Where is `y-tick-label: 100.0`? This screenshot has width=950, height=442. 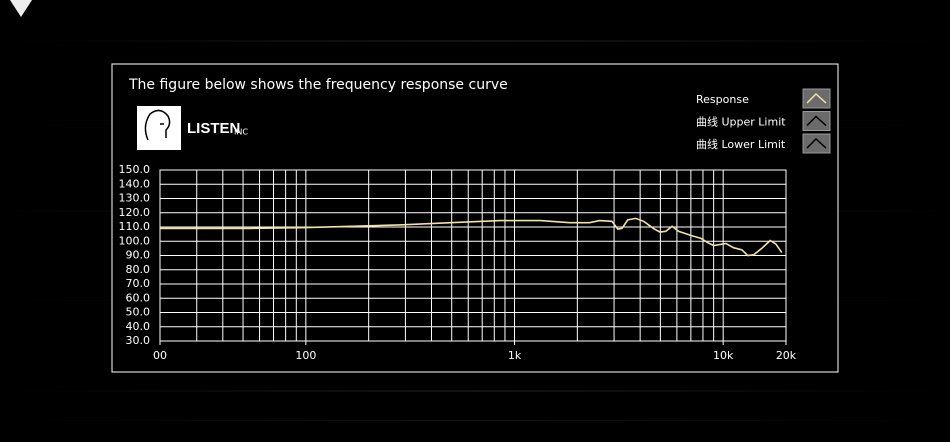 y-tick-label: 100.0 is located at coordinates (135, 240).